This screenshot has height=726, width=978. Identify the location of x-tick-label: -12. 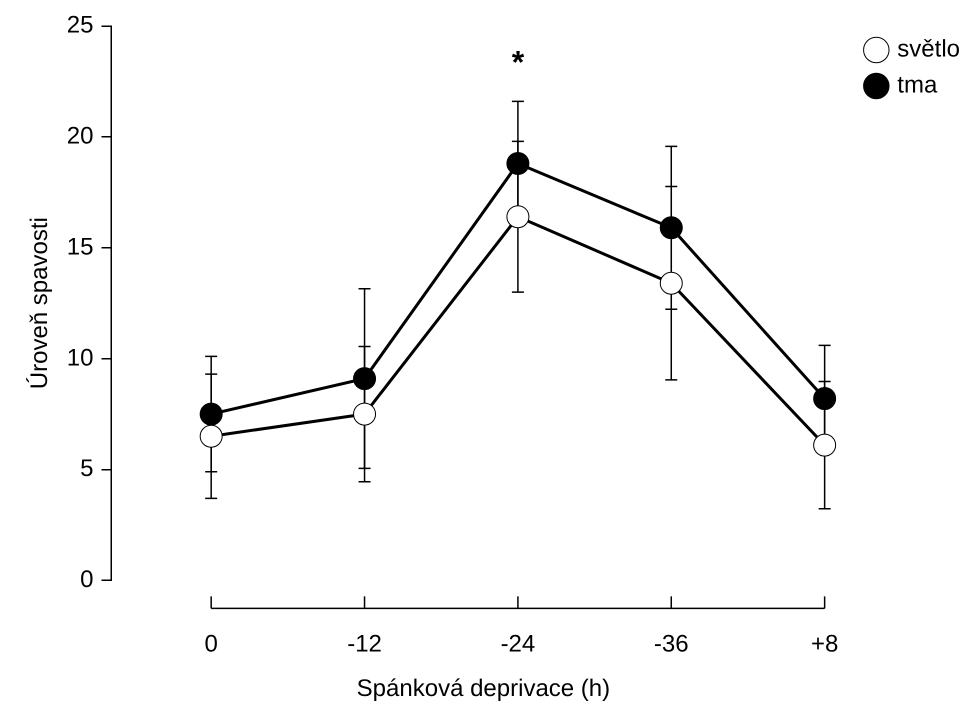
(364, 644).